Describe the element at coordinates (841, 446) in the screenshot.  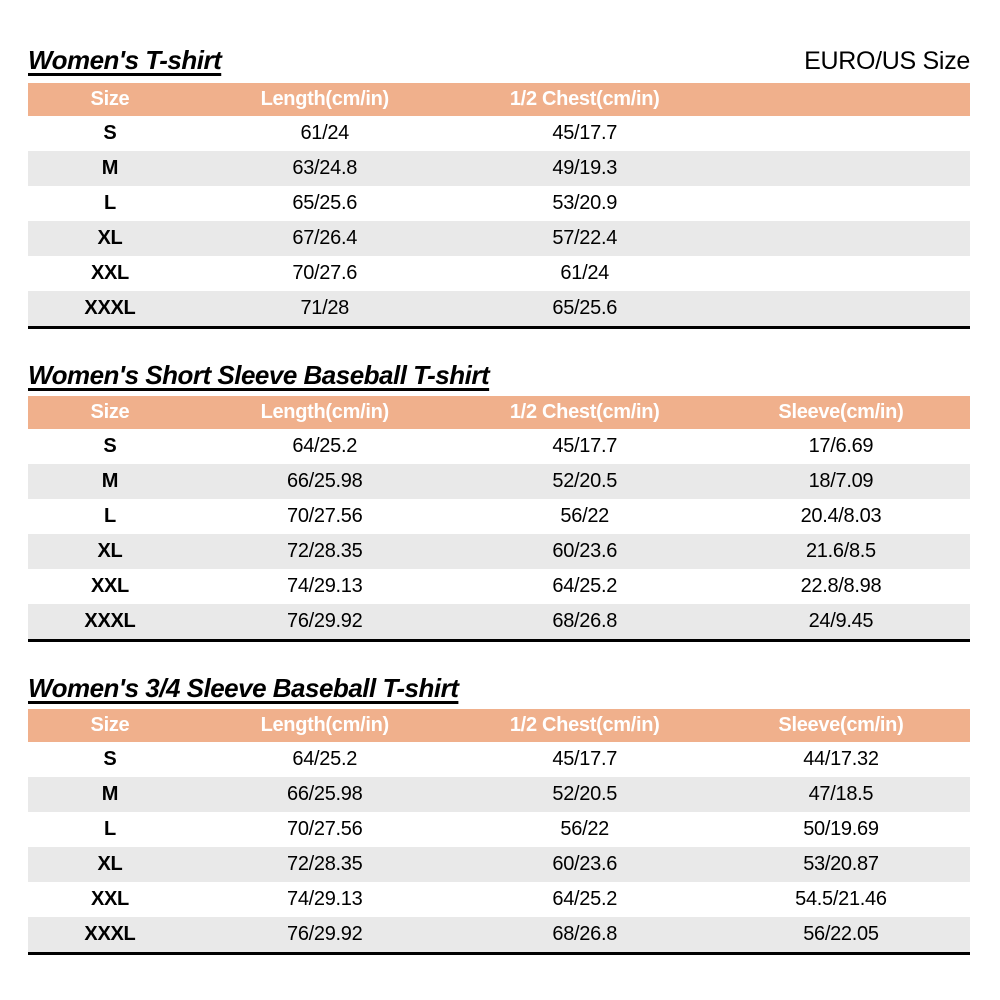
I see `sleeve-cell: 17/6.69` at that location.